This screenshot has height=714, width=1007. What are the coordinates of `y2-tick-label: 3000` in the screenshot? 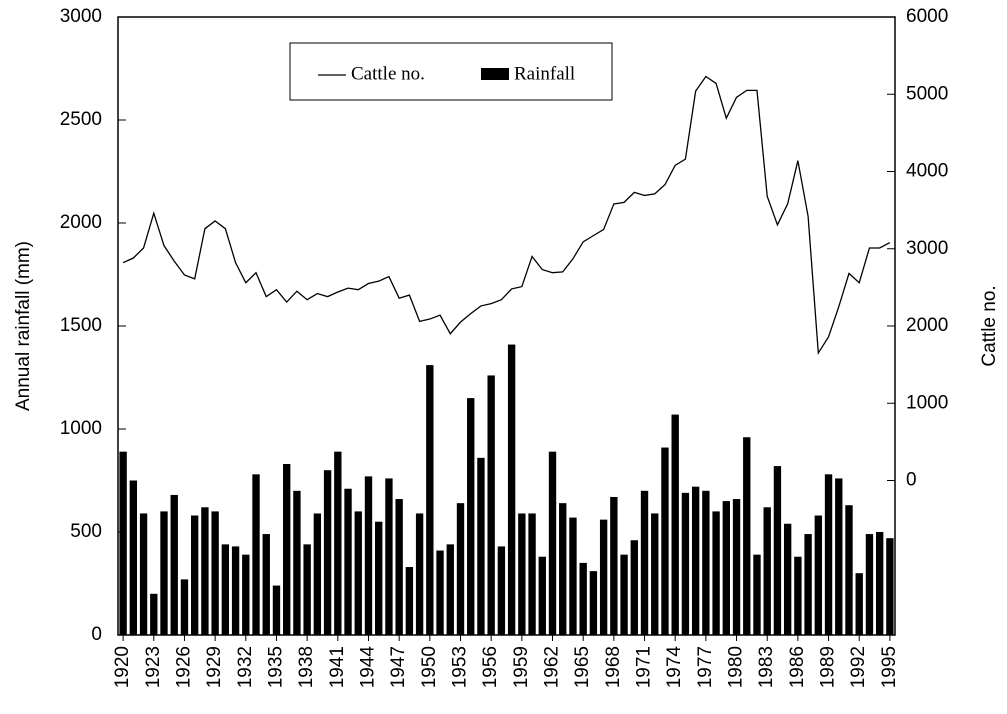 It's located at (927, 248).